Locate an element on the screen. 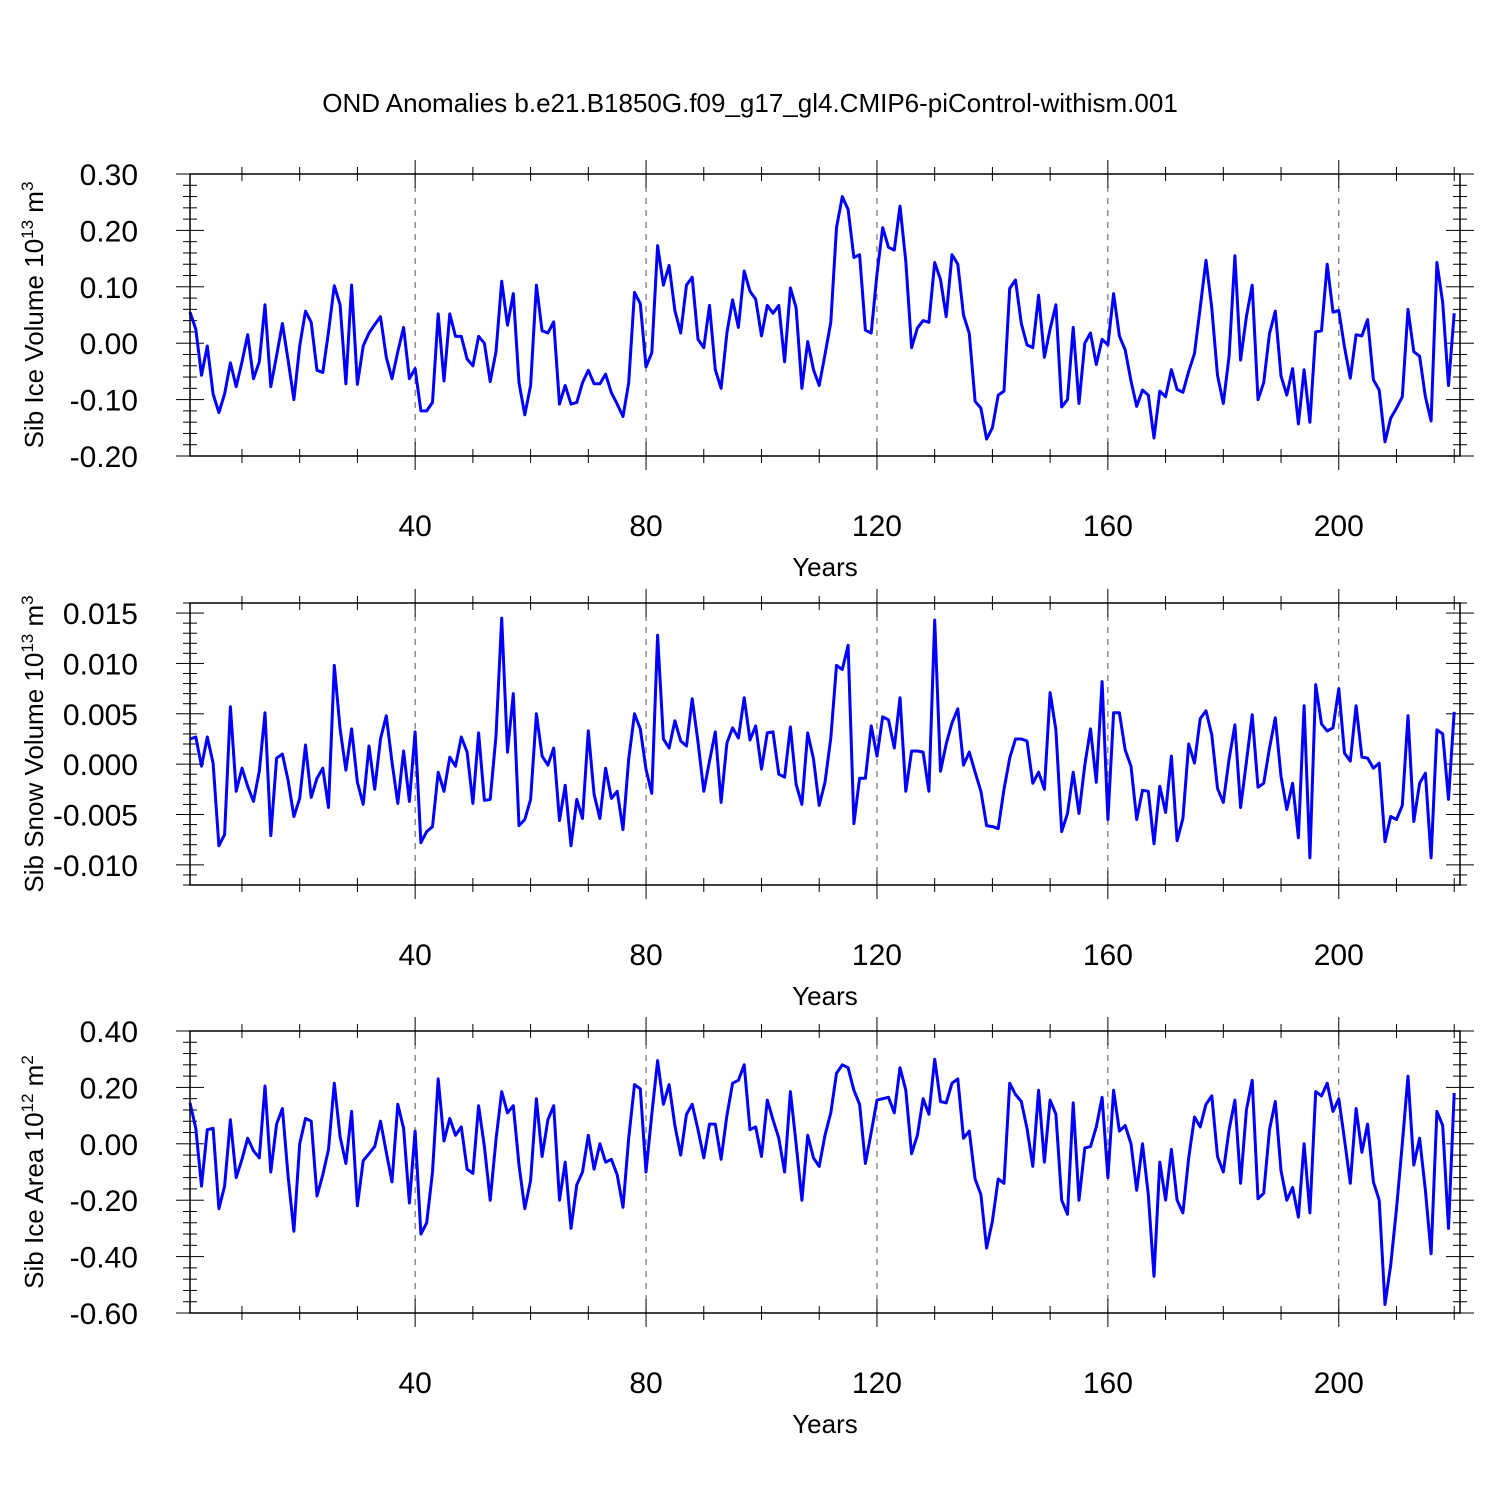  y-axis-label: Sib Ice Area 1012 m2 is located at coordinates (33, 1172).